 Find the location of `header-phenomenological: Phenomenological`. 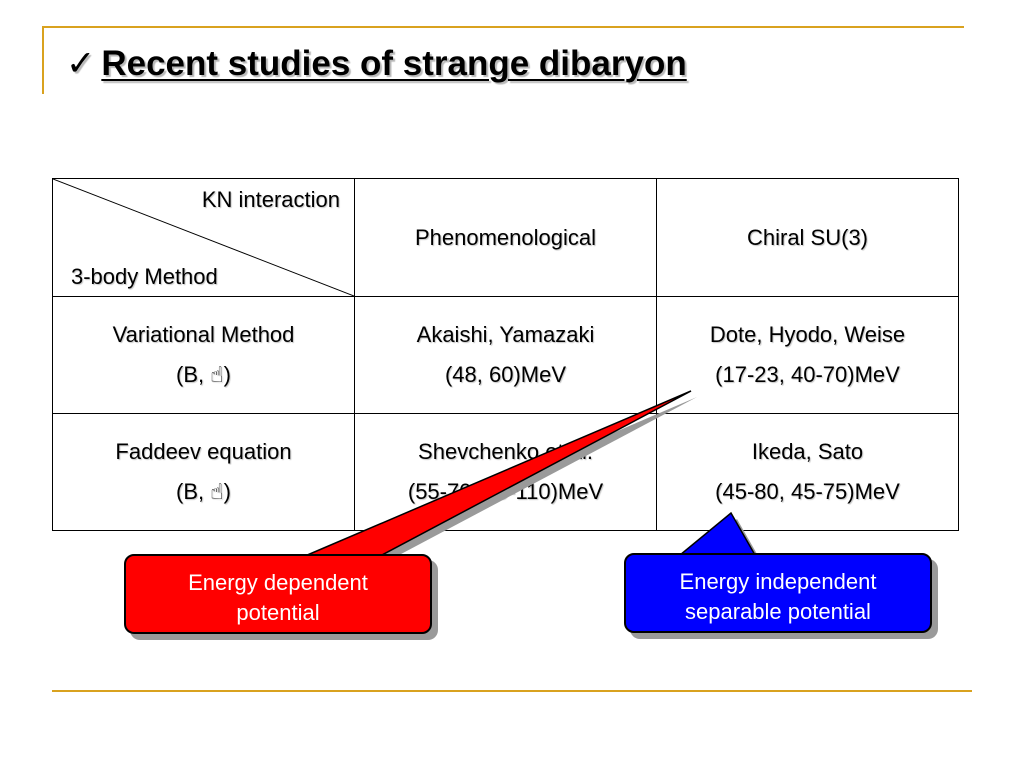

header-phenomenological: Phenomenological is located at coordinates (505, 237).